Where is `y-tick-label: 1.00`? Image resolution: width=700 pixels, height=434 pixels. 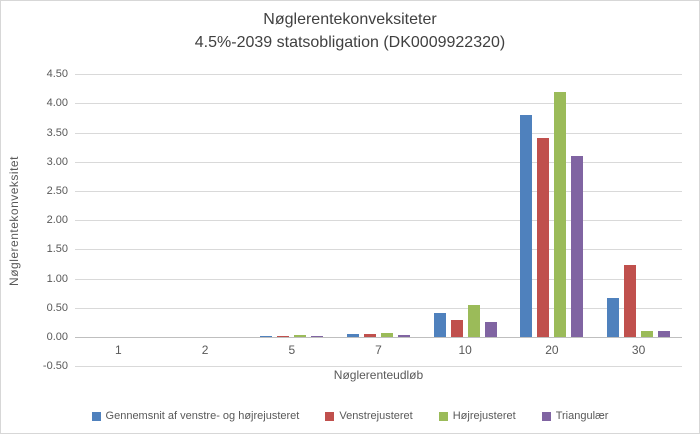 y-tick-label: 1.00 is located at coordinates (57, 278).